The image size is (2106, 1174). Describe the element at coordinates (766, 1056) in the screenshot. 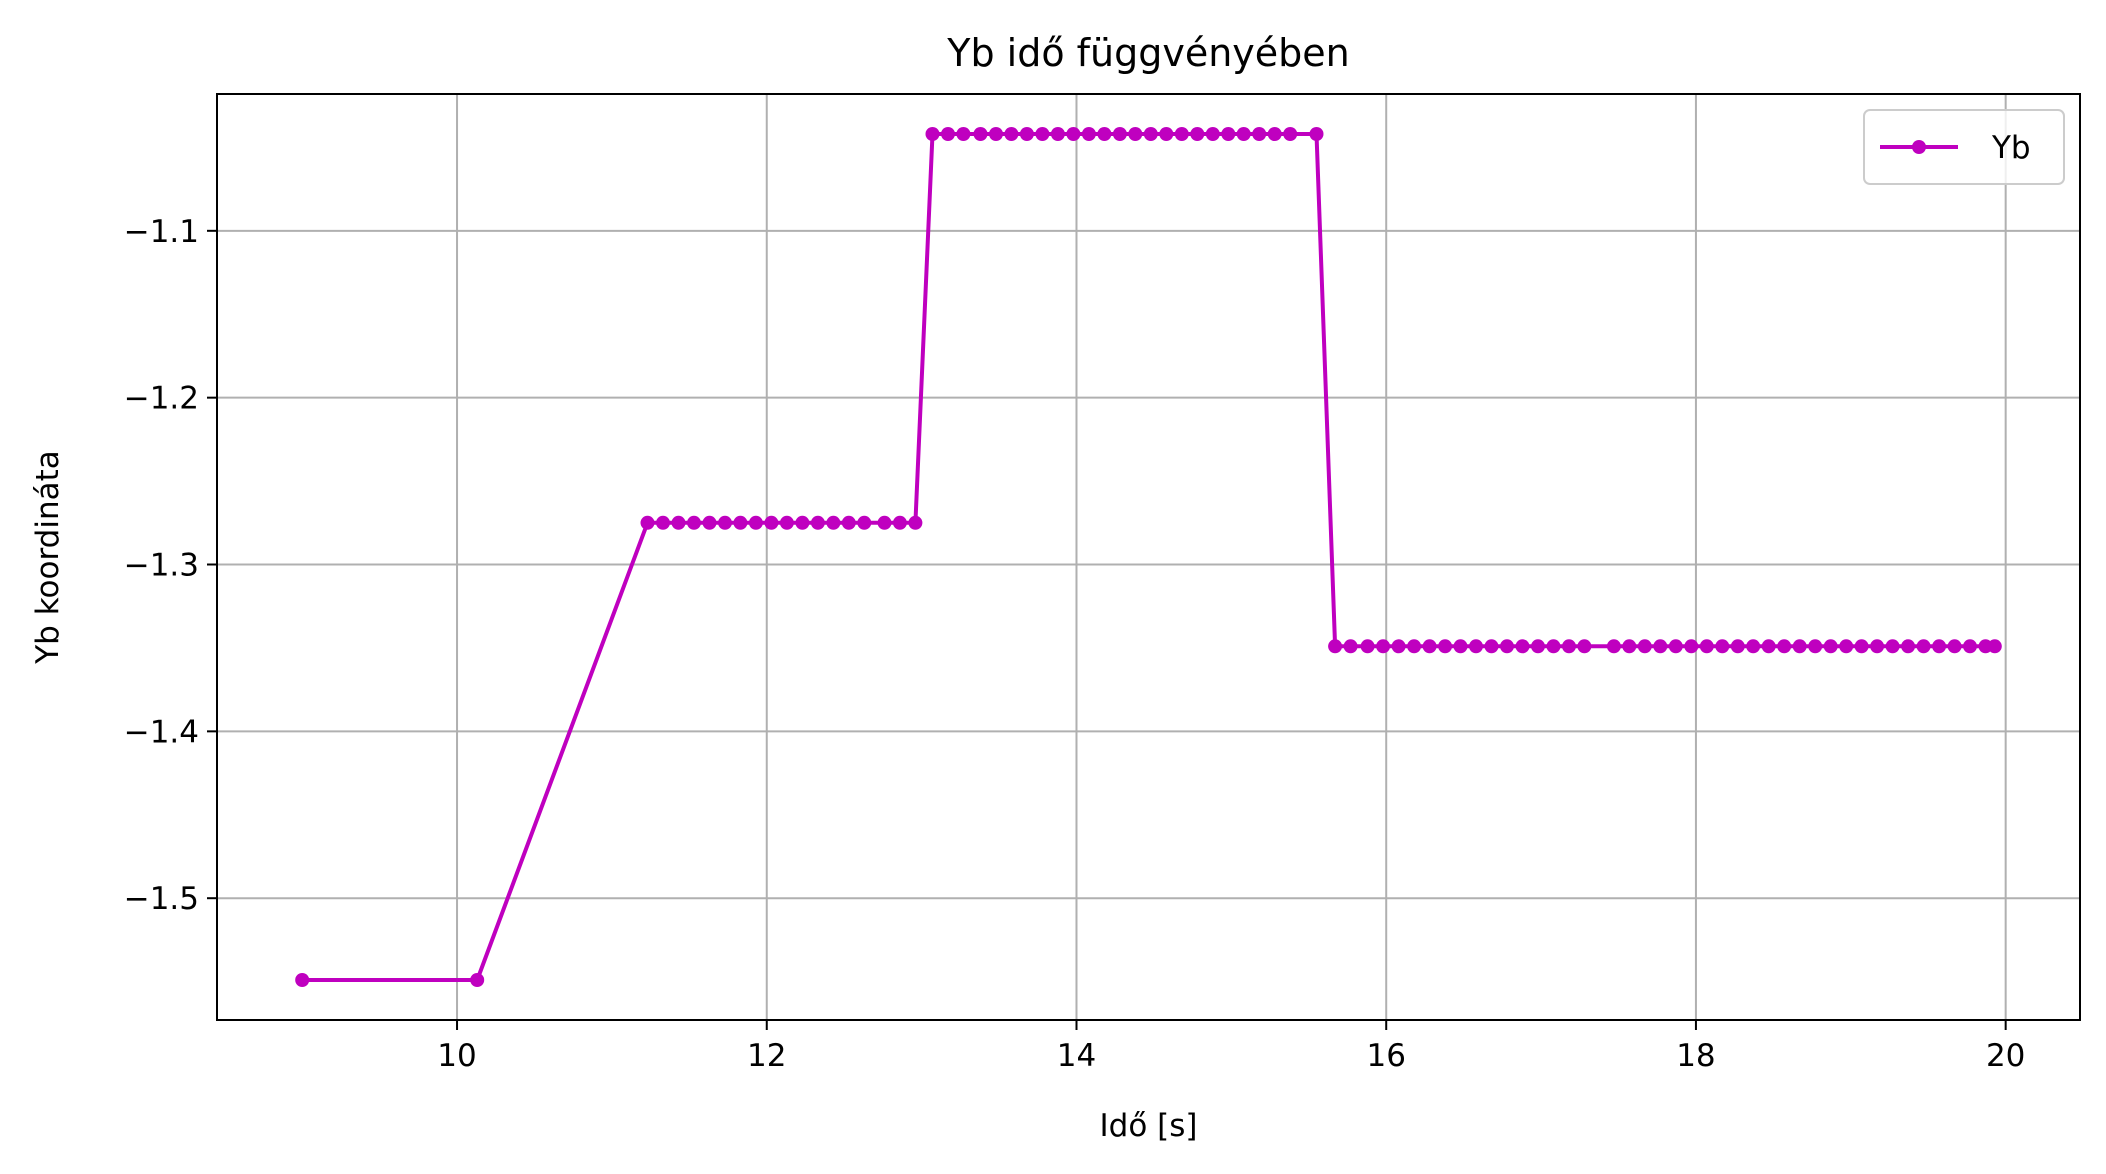

I see `x-tick-label: 12` at that location.